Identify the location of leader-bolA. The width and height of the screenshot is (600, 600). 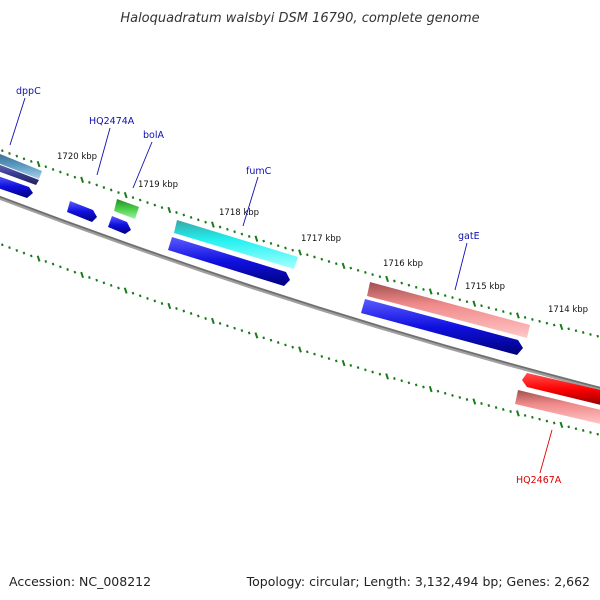
(142, 165).